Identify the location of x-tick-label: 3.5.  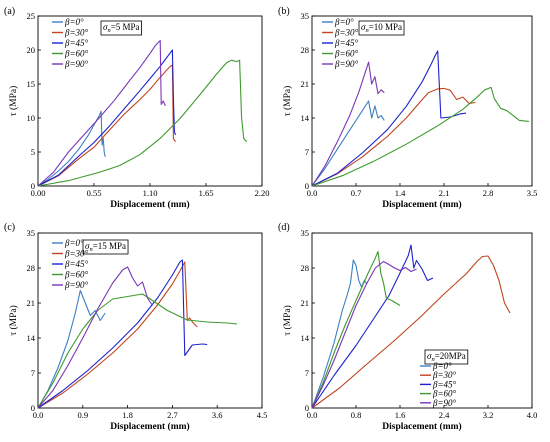
(532, 193).